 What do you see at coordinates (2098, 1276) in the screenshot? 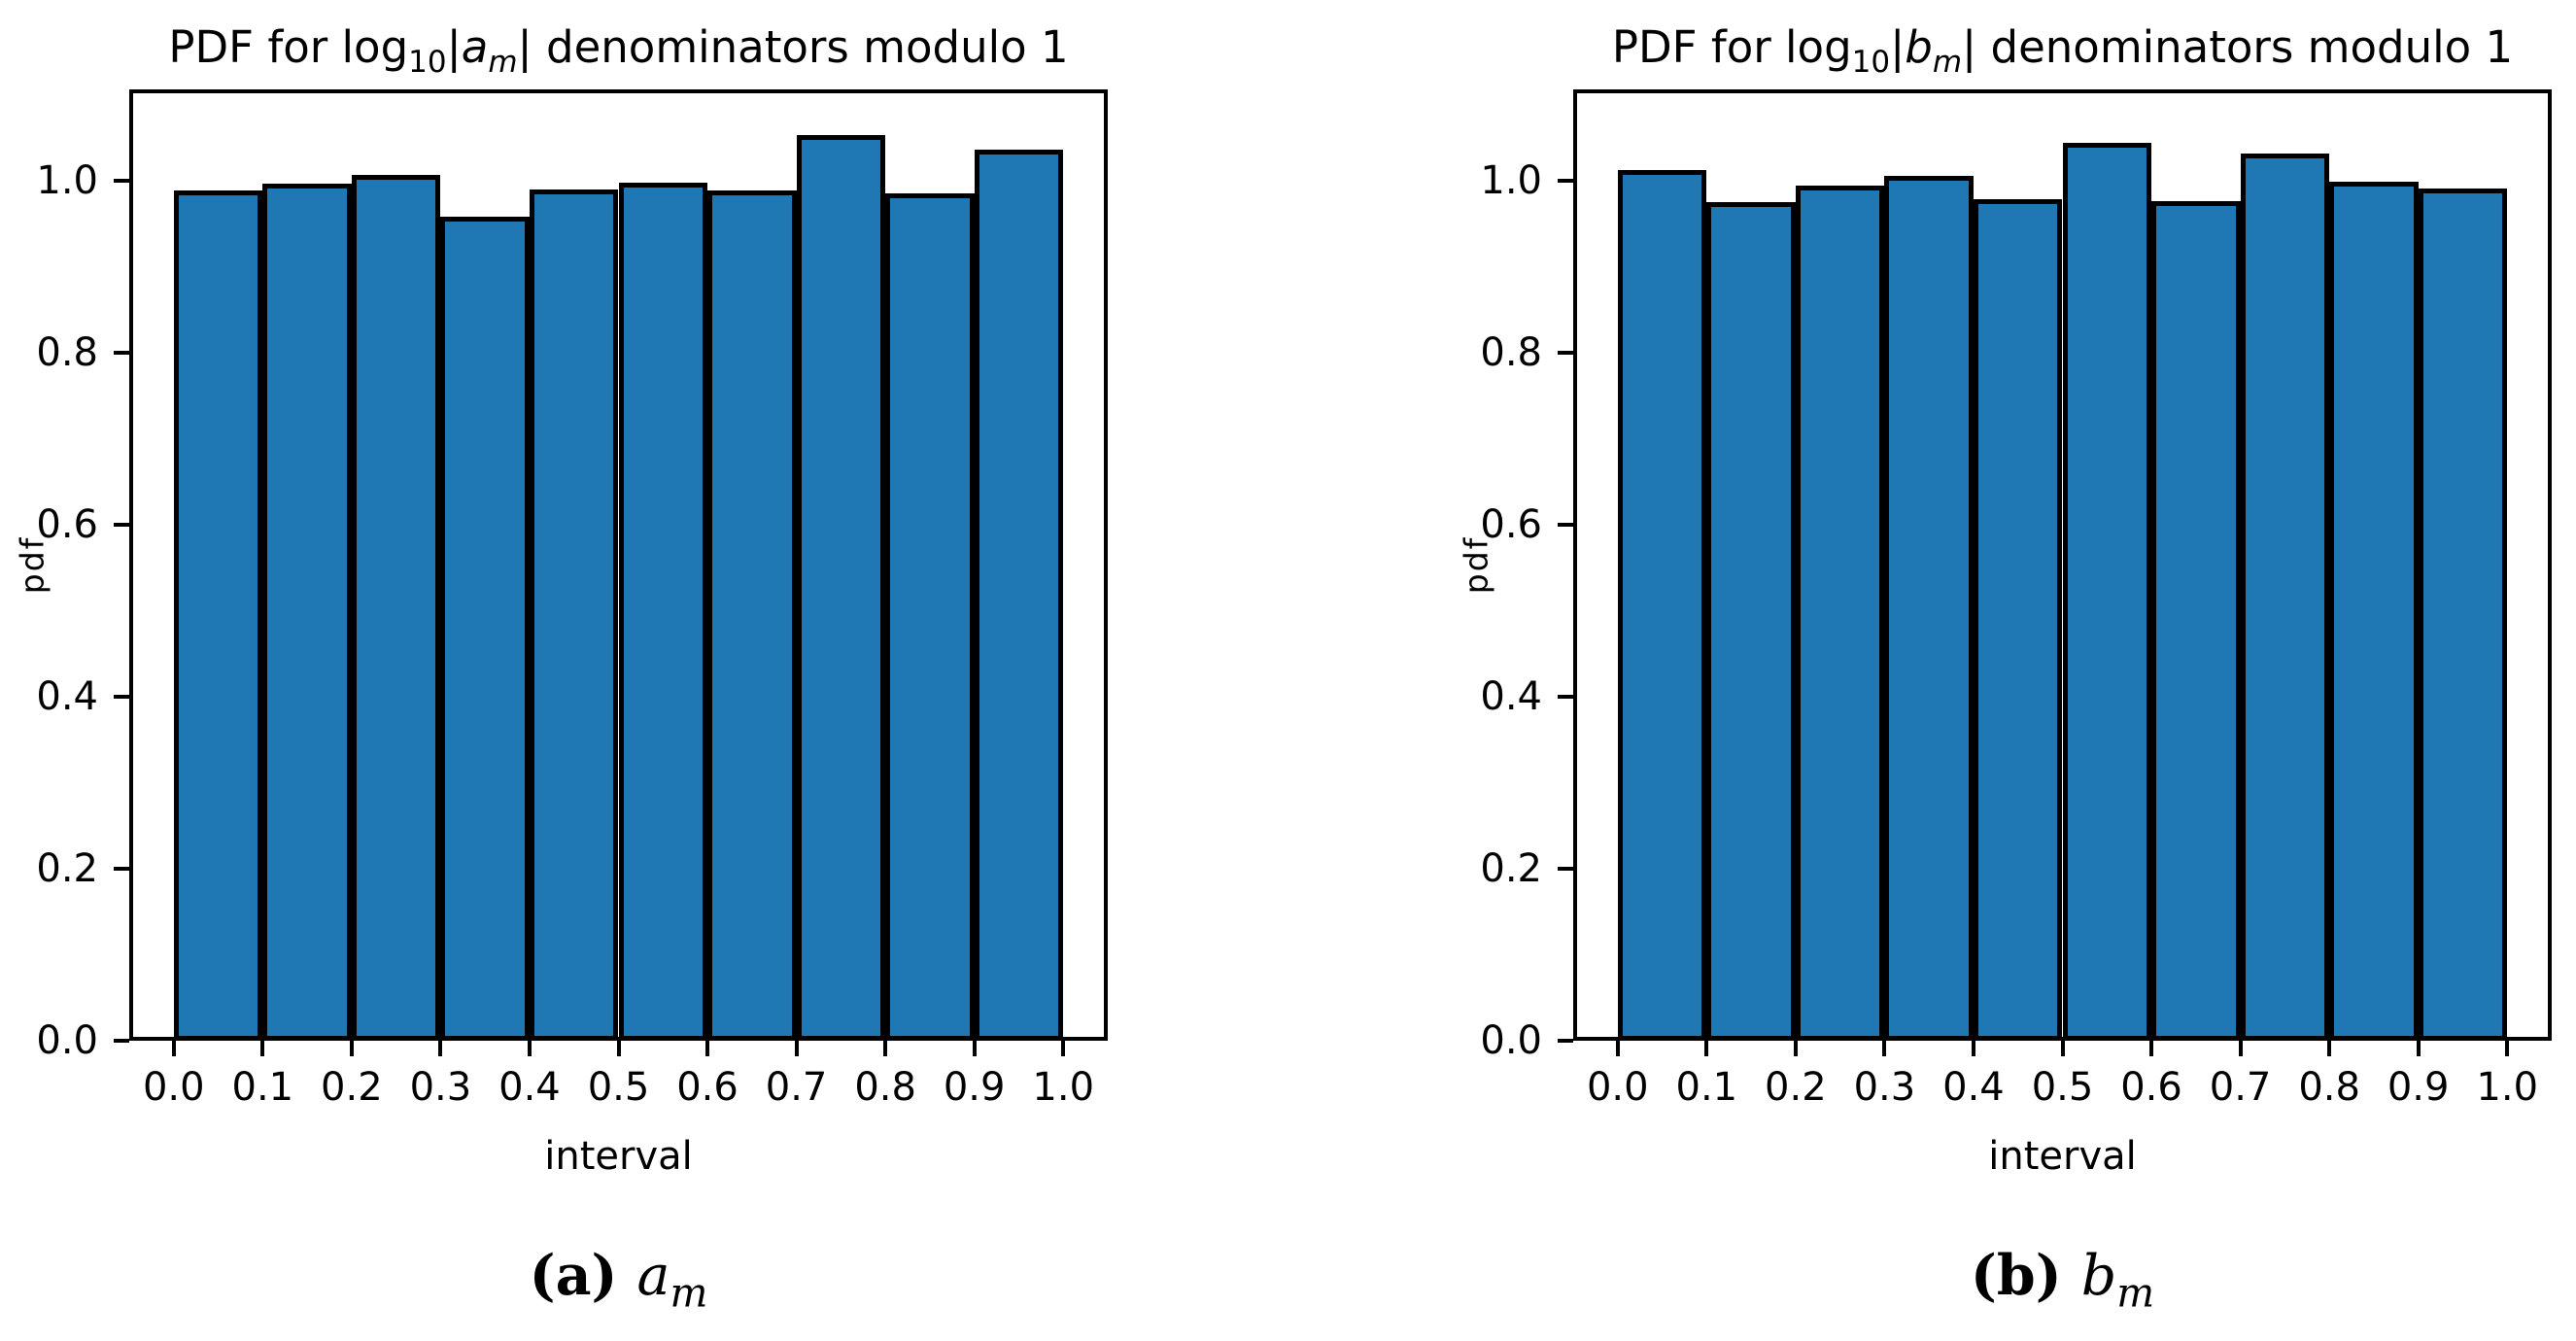
I see `caption-variable-letter: b` at bounding box center [2098, 1276].